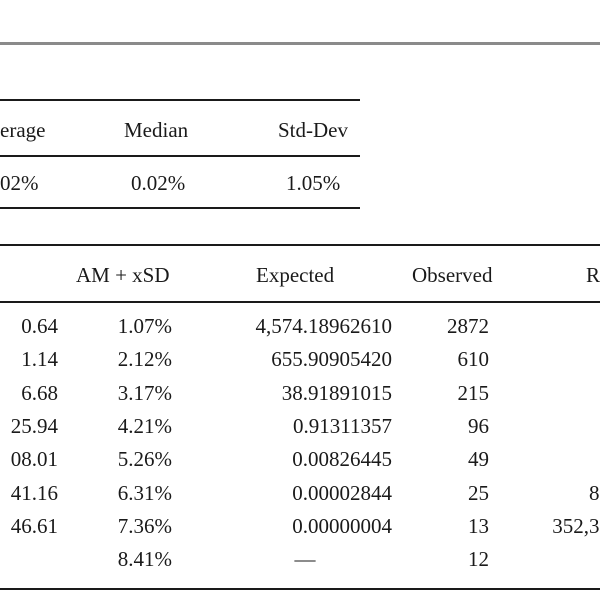 The height and width of the screenshot is (600, 600). What do you see at coordinates (313, 183) in the screenshot?
I see `summary-value-std-dev: 1.05%` at bounding box center [313, 183].